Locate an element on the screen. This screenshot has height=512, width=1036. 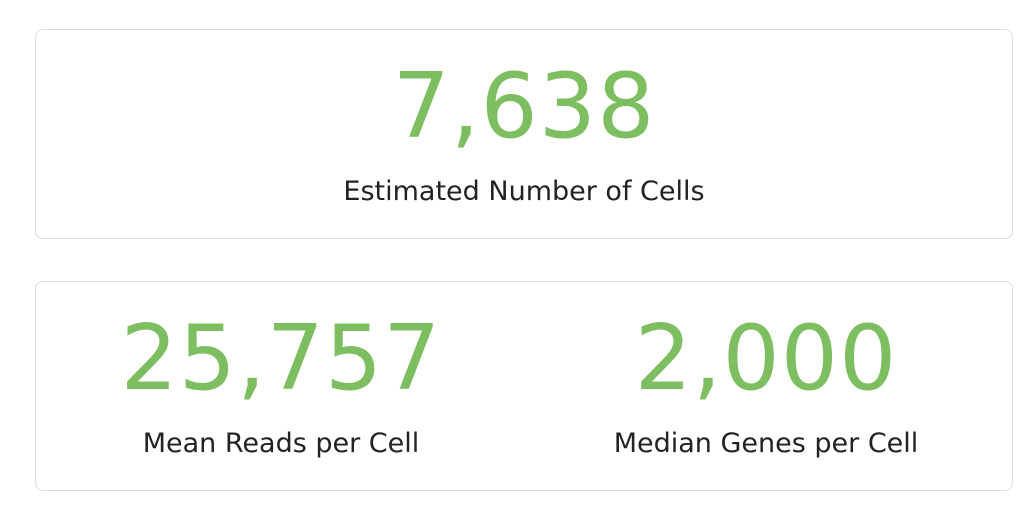
reads-metric: 25,757 Mean Reads per Cell is located at coordinates (281, 382).